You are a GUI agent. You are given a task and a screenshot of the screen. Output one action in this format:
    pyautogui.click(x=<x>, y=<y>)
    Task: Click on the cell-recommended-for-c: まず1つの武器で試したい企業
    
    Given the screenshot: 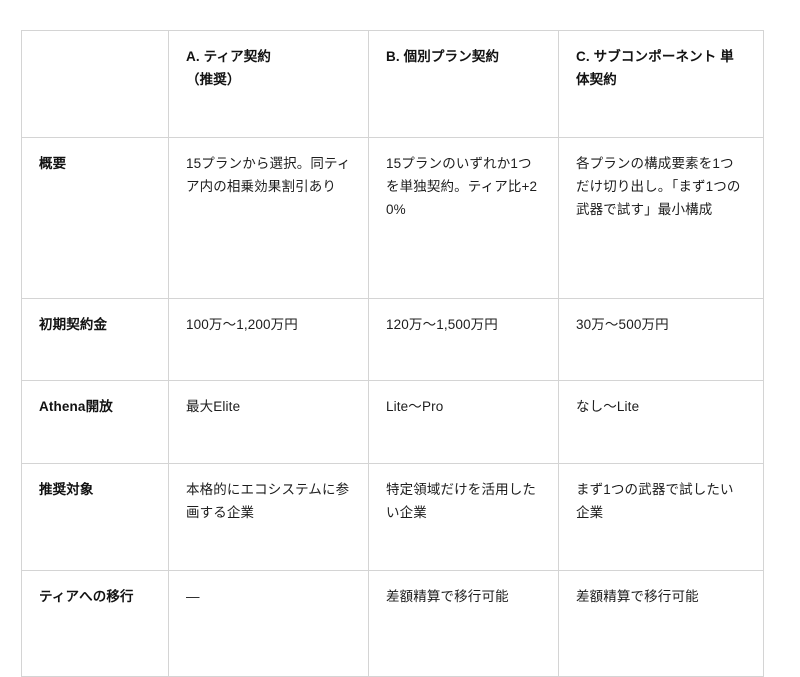 What is the action you would take?
    pyautogui.click(x=661, y=517)
    